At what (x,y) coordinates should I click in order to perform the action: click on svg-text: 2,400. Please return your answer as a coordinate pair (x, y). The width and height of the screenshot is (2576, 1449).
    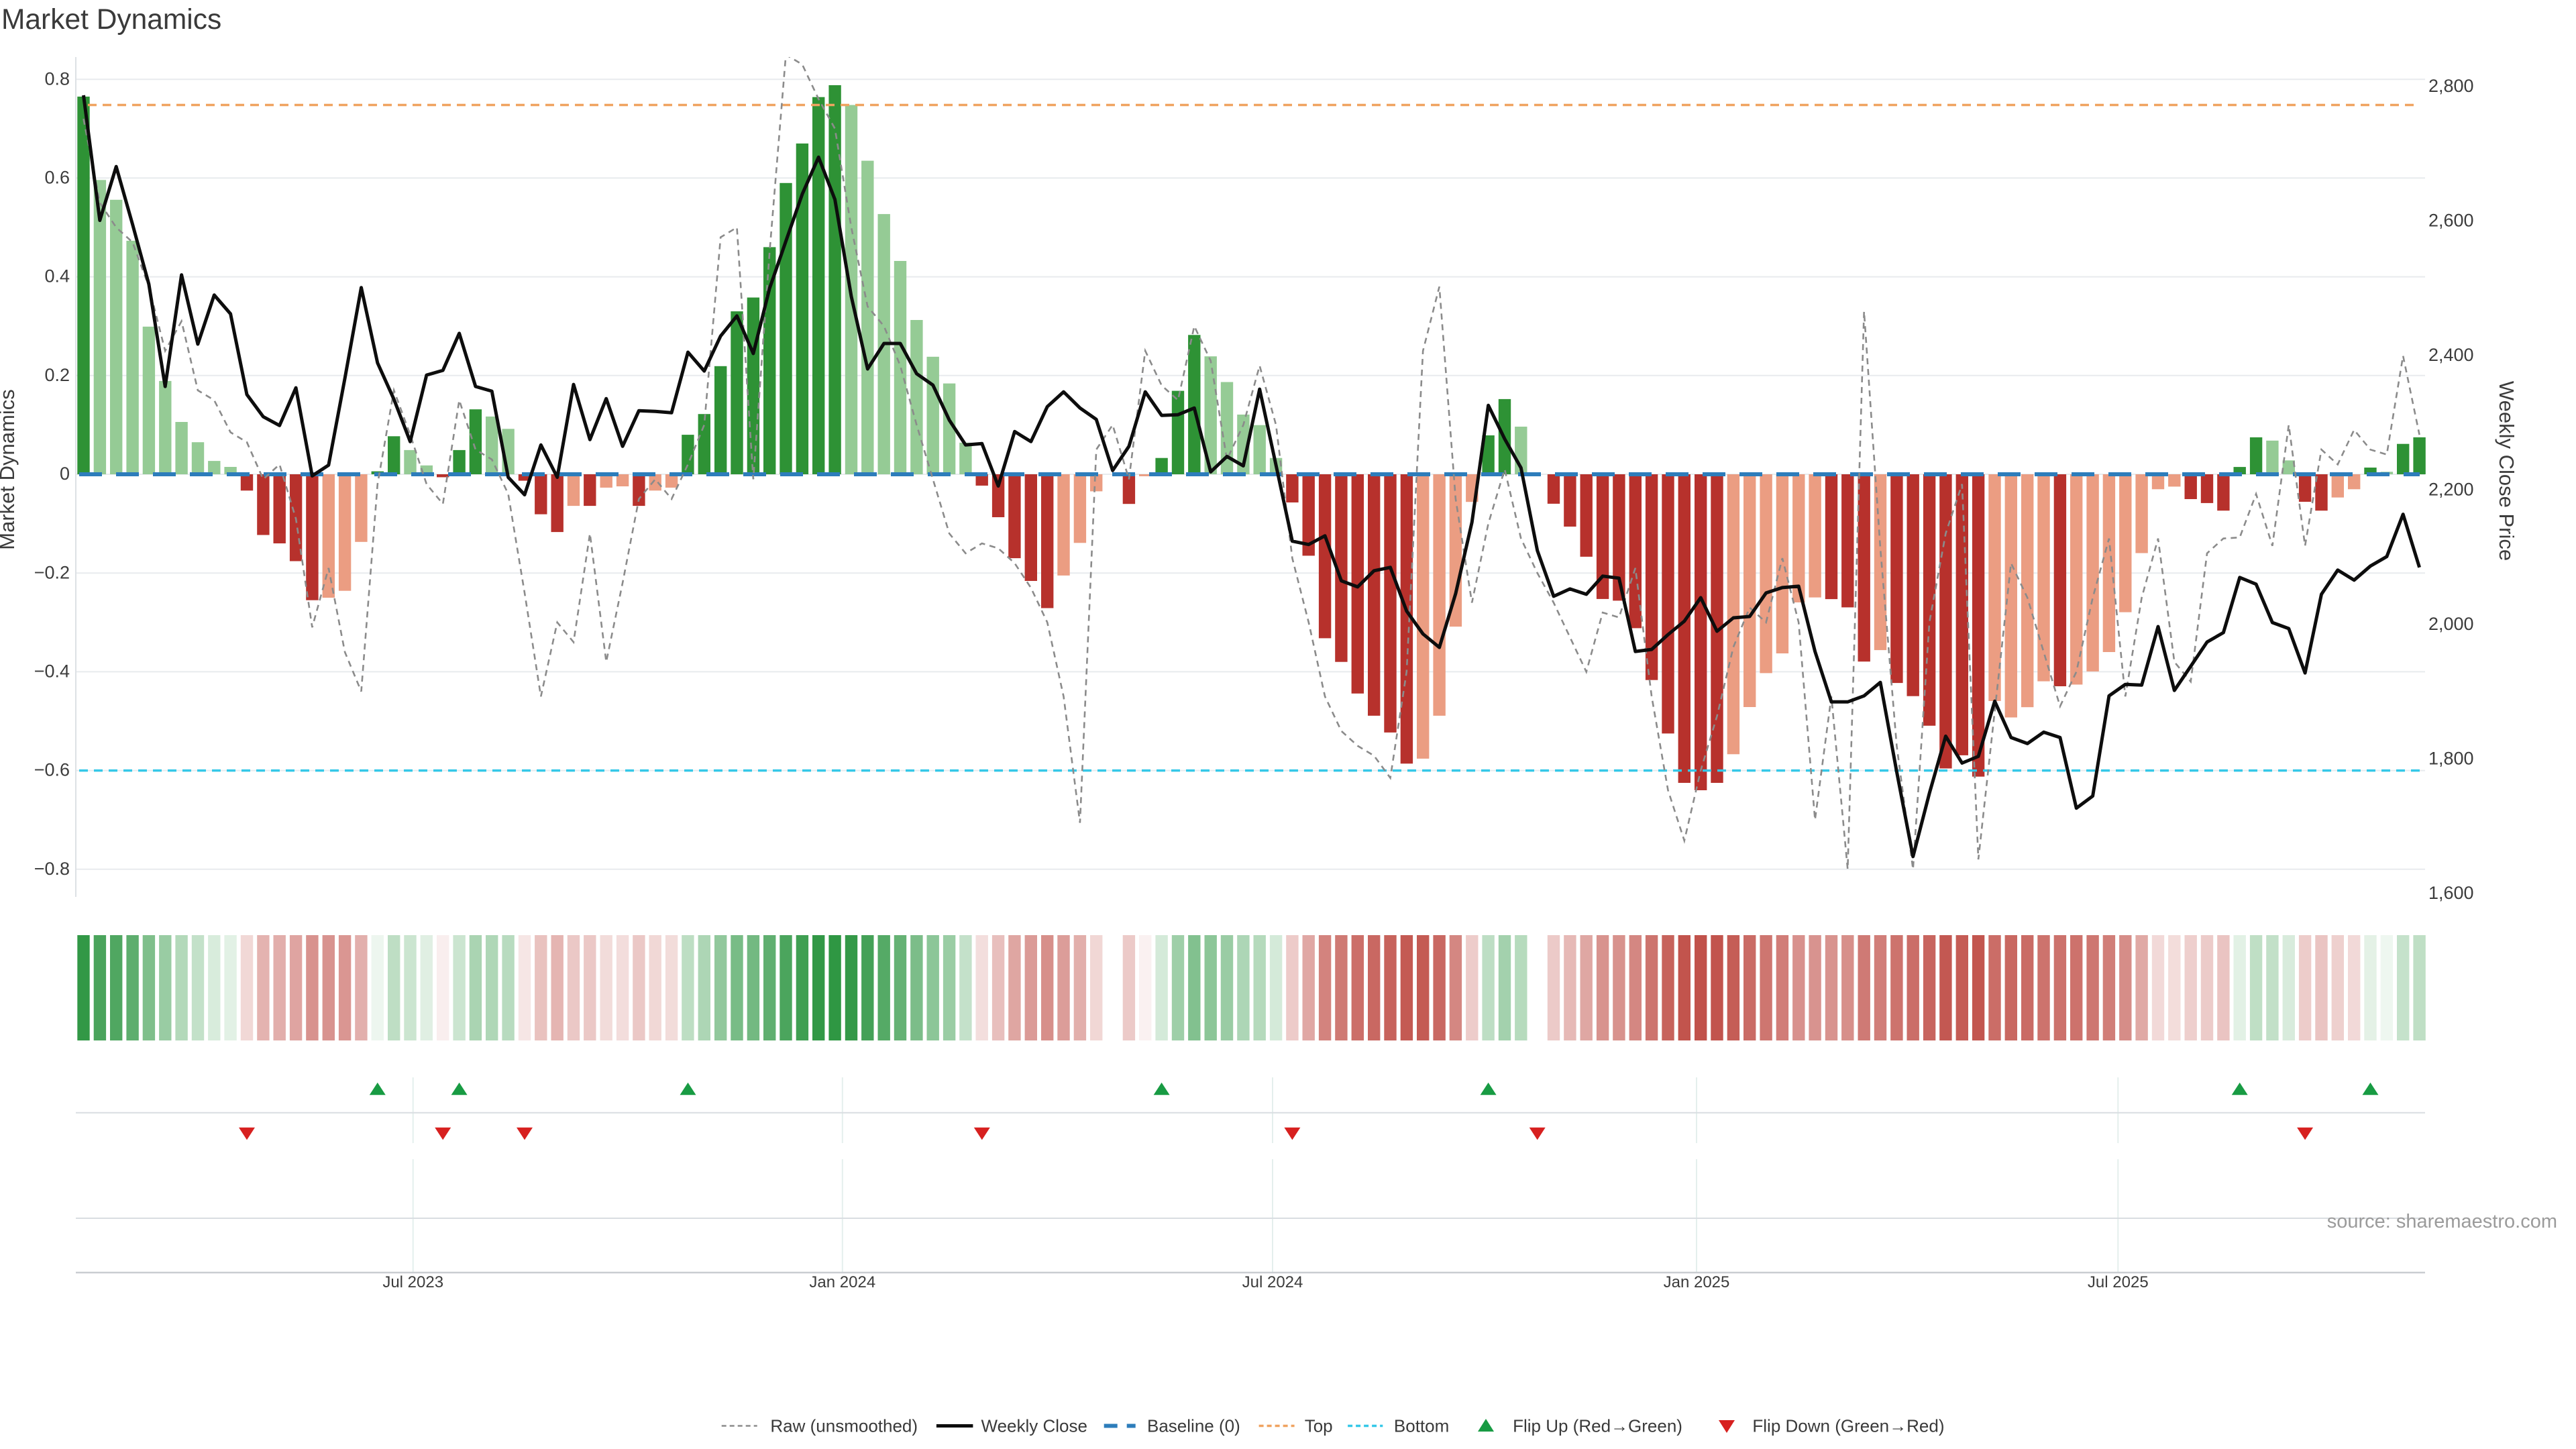
    Looking at the image, I should click on (2451, 355).